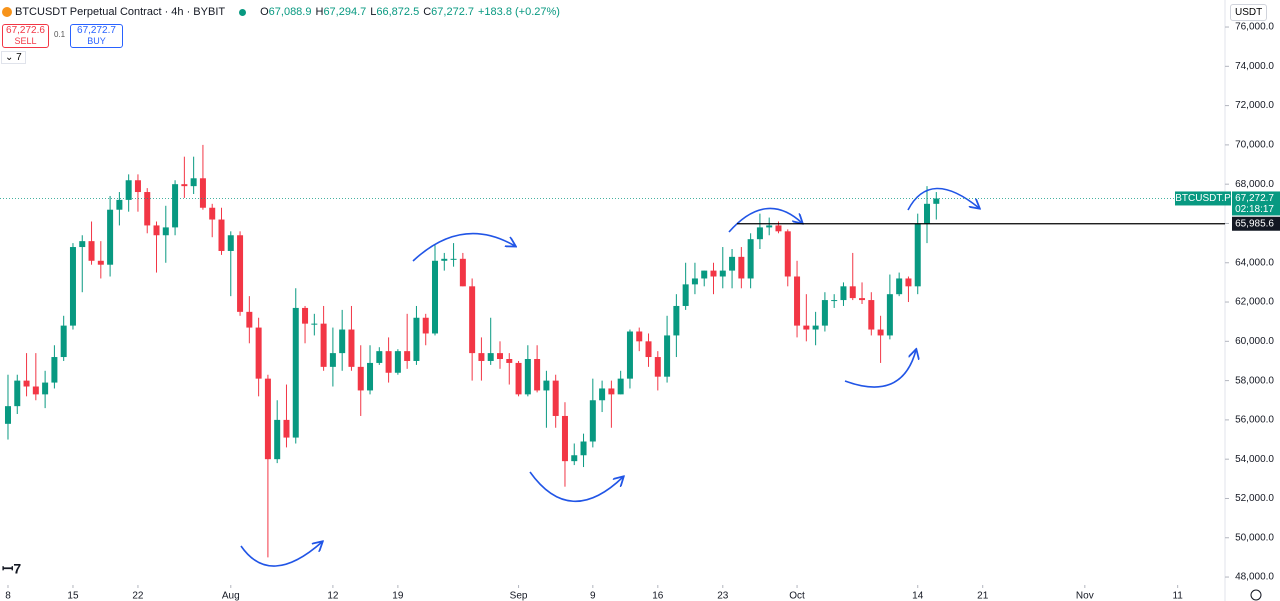 This screenshot has width=1280, height=601. I want to click on x-tick-label: 23, so click(723, 596).